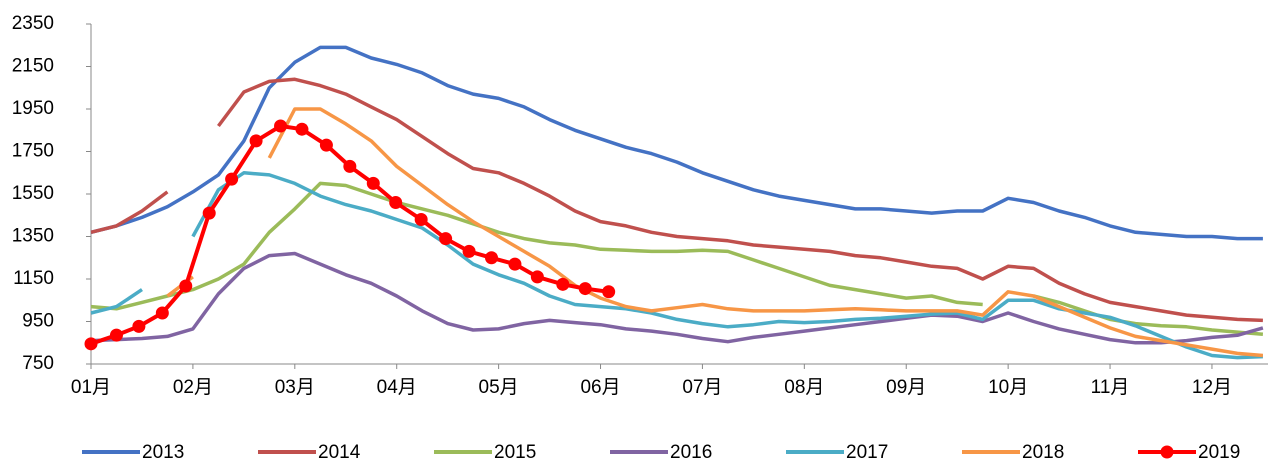  I want to click on y-tick-label: 750, so click(38, 363).